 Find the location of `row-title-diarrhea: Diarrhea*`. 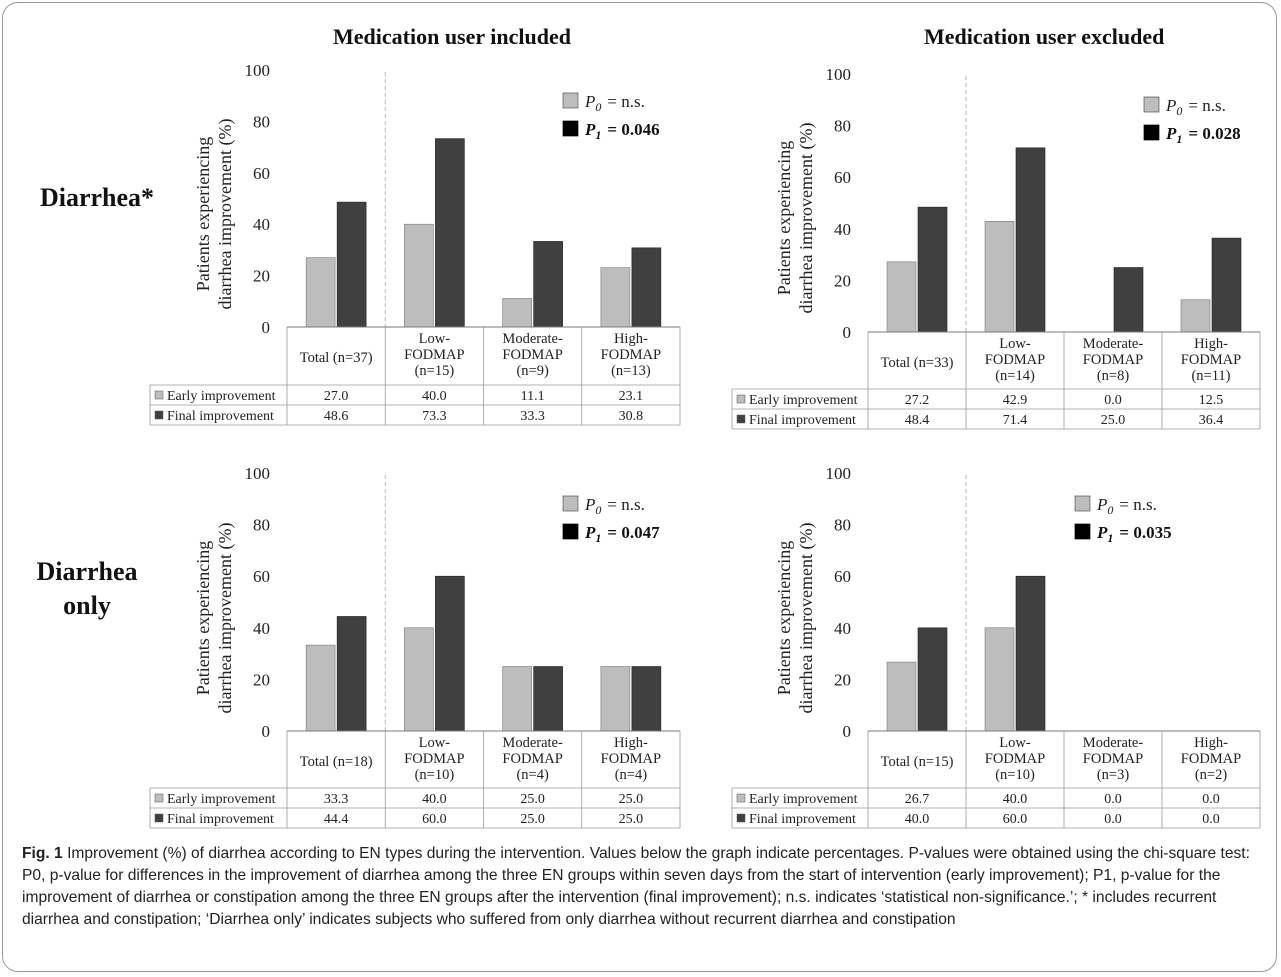

row-title-diarrhea: Diarrhea* is located at coordinates (97, 198).